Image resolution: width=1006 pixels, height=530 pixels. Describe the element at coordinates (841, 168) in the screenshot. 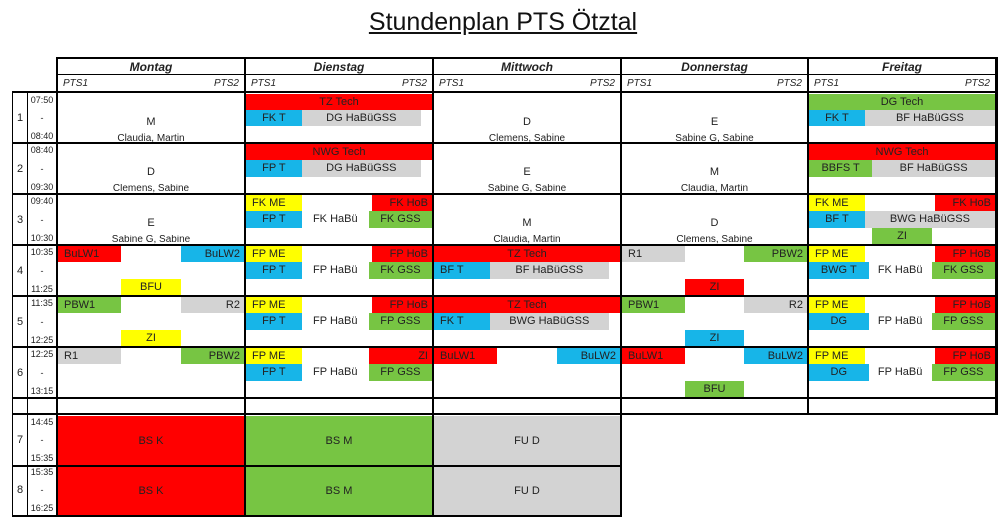

I see `lesson-cell: BBFS T` at that location.